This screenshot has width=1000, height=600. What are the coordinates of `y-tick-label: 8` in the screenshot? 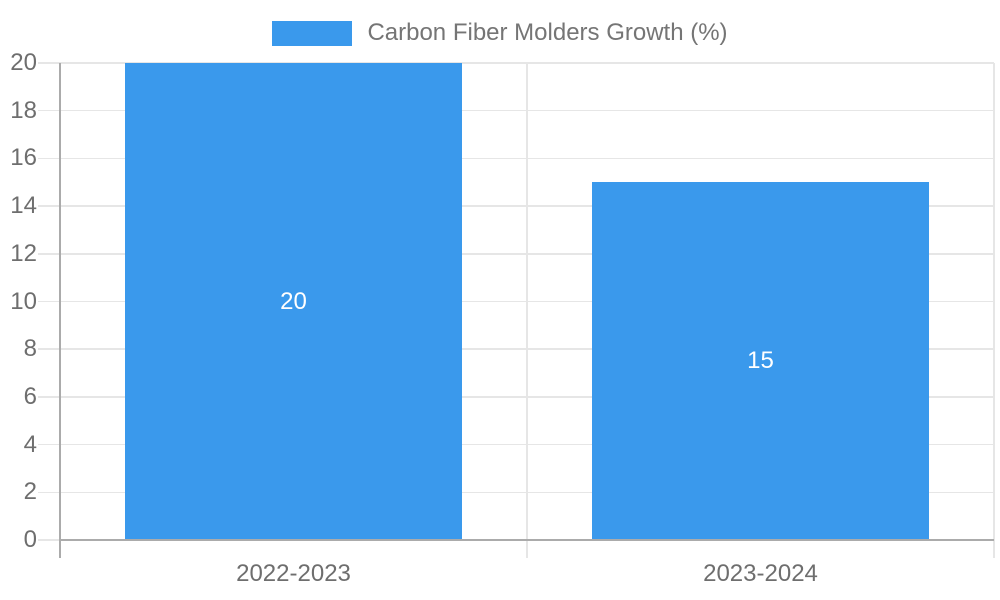 It's located at (30, 349).